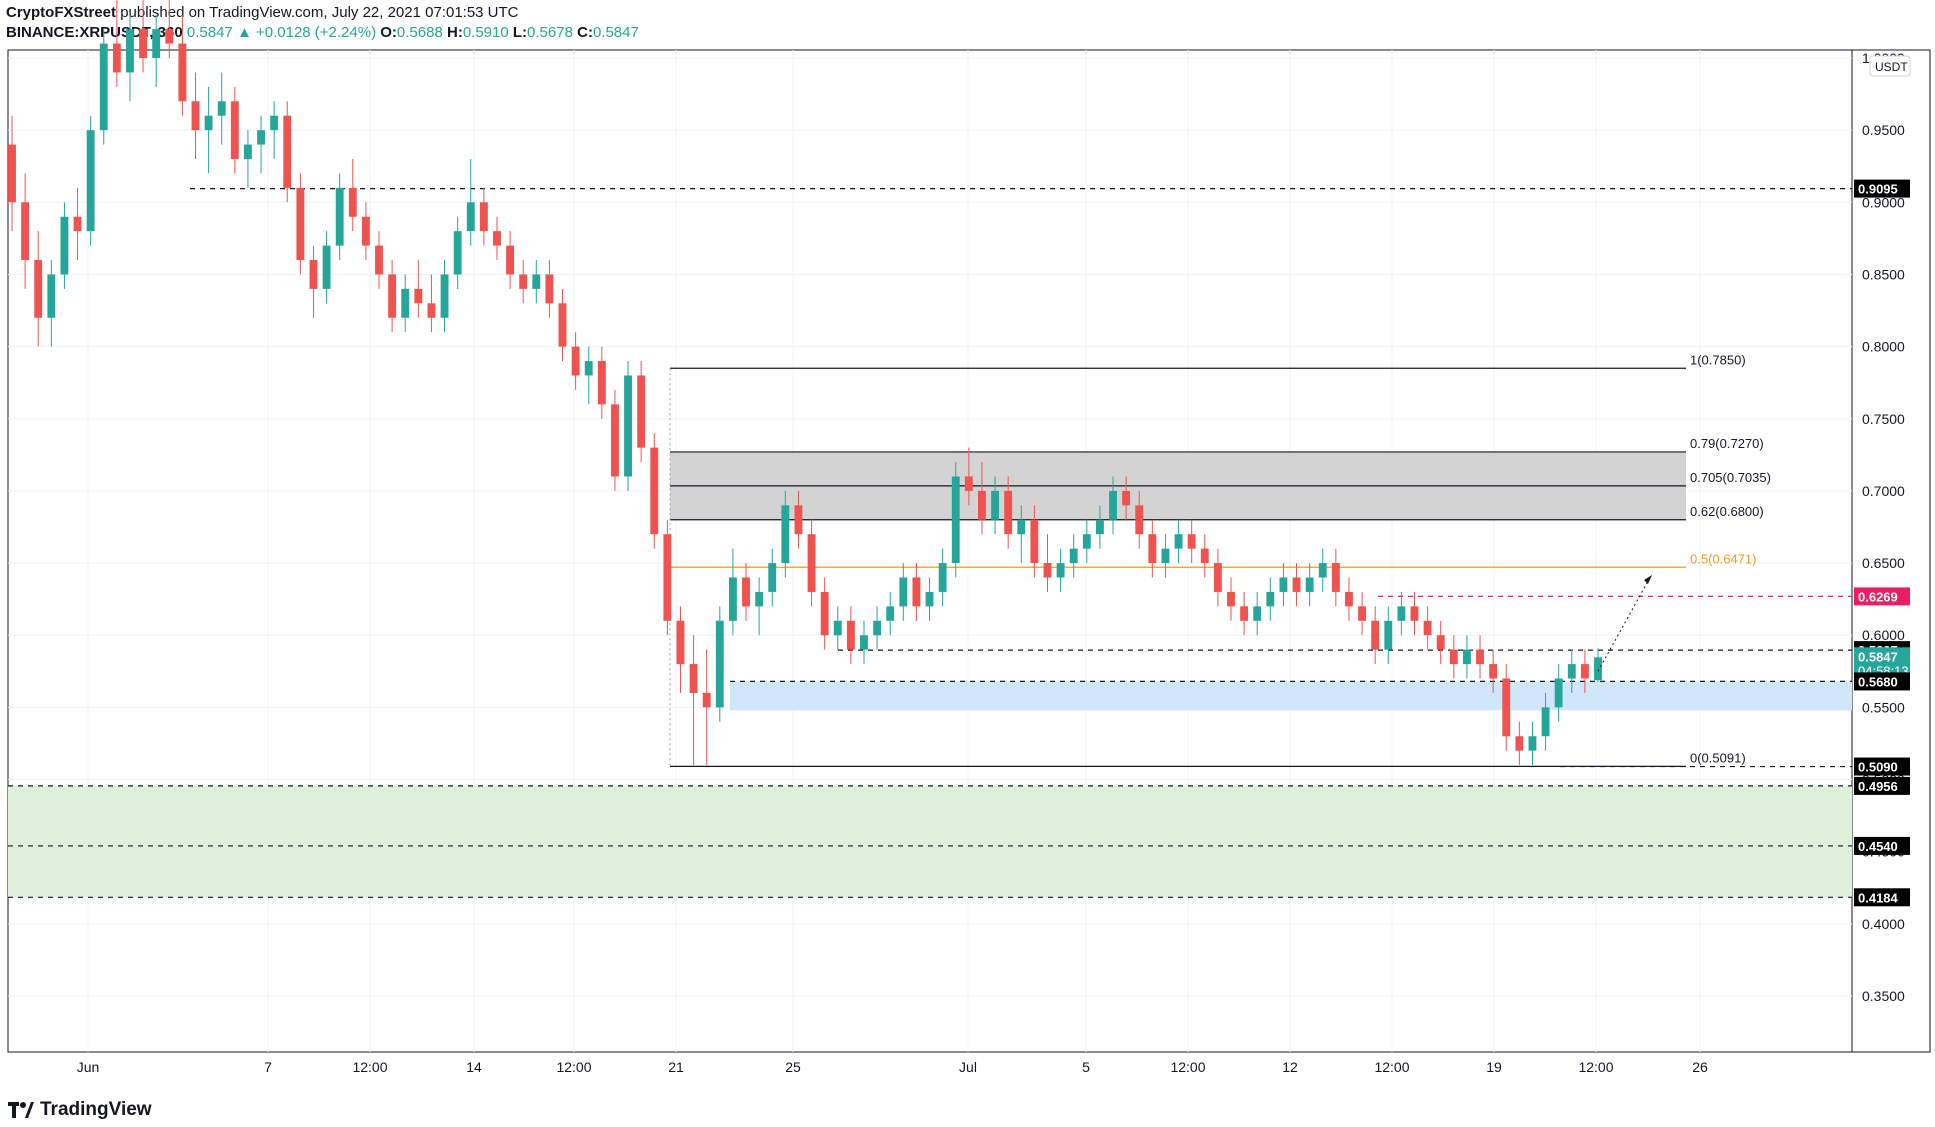 Image resolution: width=1935 pixels, height=1127 pixels. What do you see at coordinates (209, 32) in the screenshot?
I see `last-price: 0.5847` at bounding box center [209, 32].